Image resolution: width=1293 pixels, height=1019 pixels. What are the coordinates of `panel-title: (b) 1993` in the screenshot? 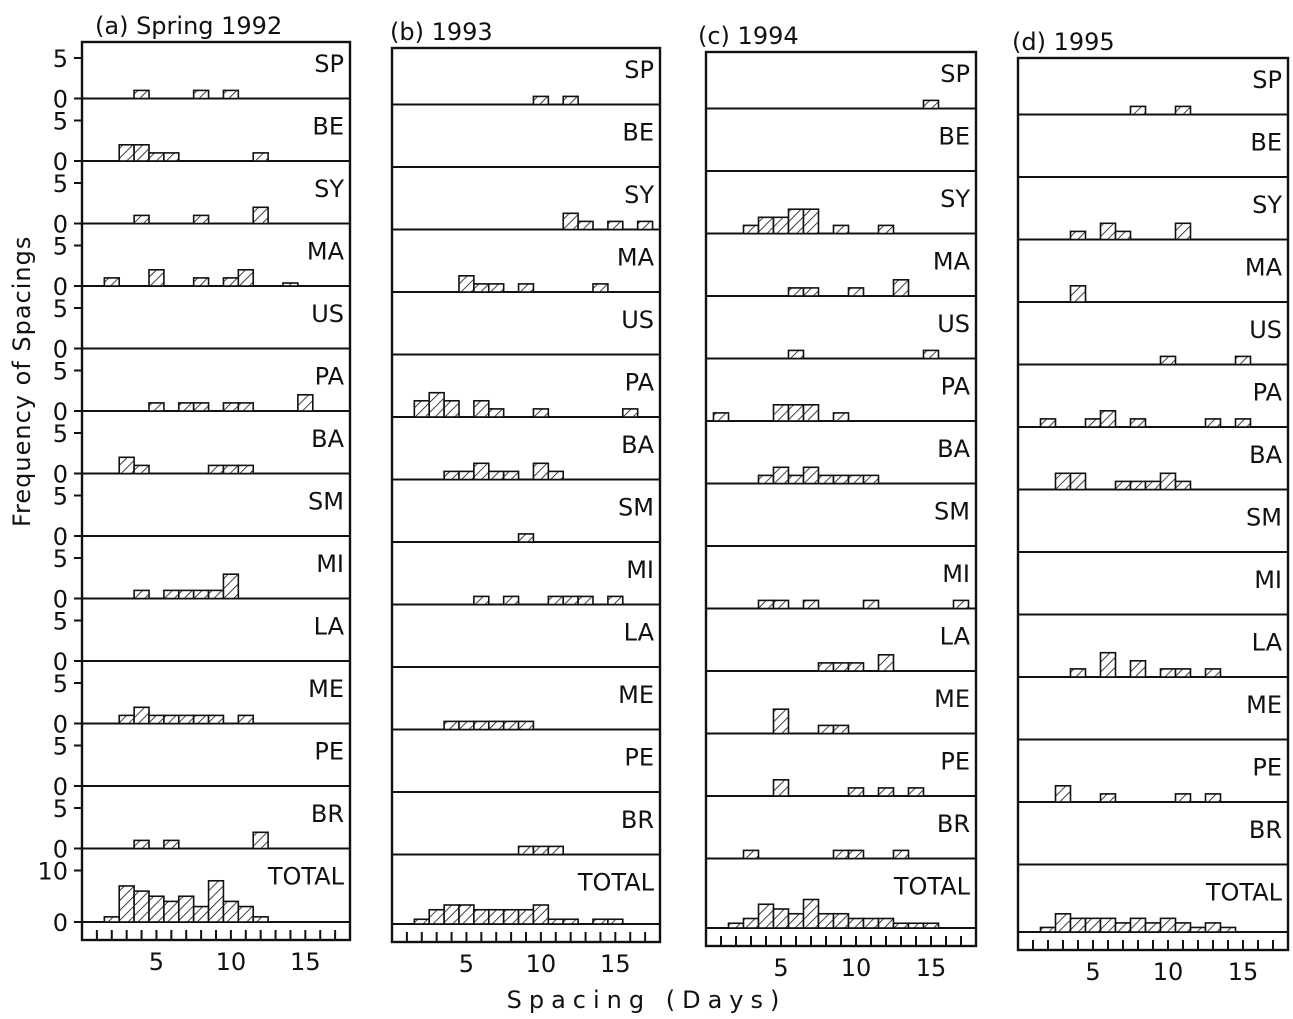 It's located at (441, 32).